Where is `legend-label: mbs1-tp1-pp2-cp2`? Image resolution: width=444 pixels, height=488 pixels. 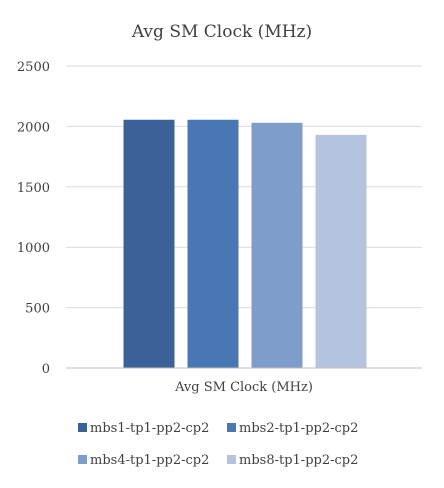 legend-label: mbs1-tp1-pp2-cp2 is located at coordinates (149, 428).